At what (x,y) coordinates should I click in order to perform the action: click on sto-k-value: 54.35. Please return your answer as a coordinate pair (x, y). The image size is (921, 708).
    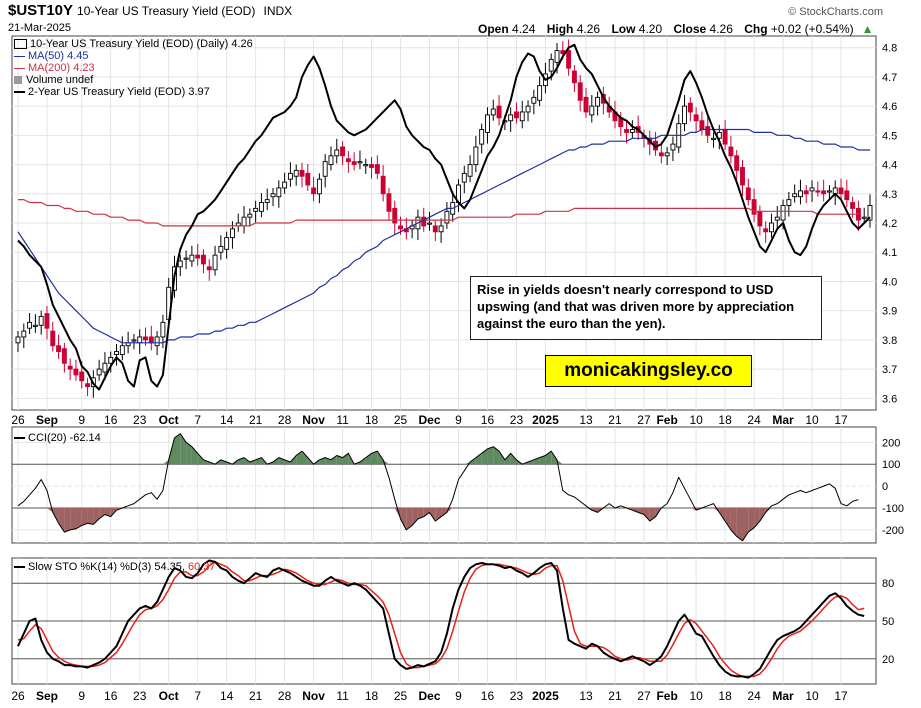
    Looking at the image, I should click on (168, 567).